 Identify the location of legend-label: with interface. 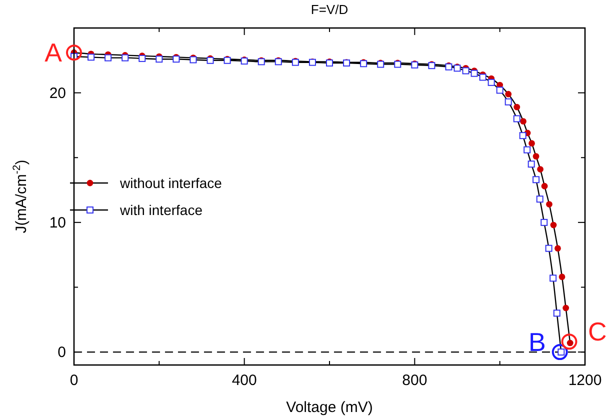
(161, 210).